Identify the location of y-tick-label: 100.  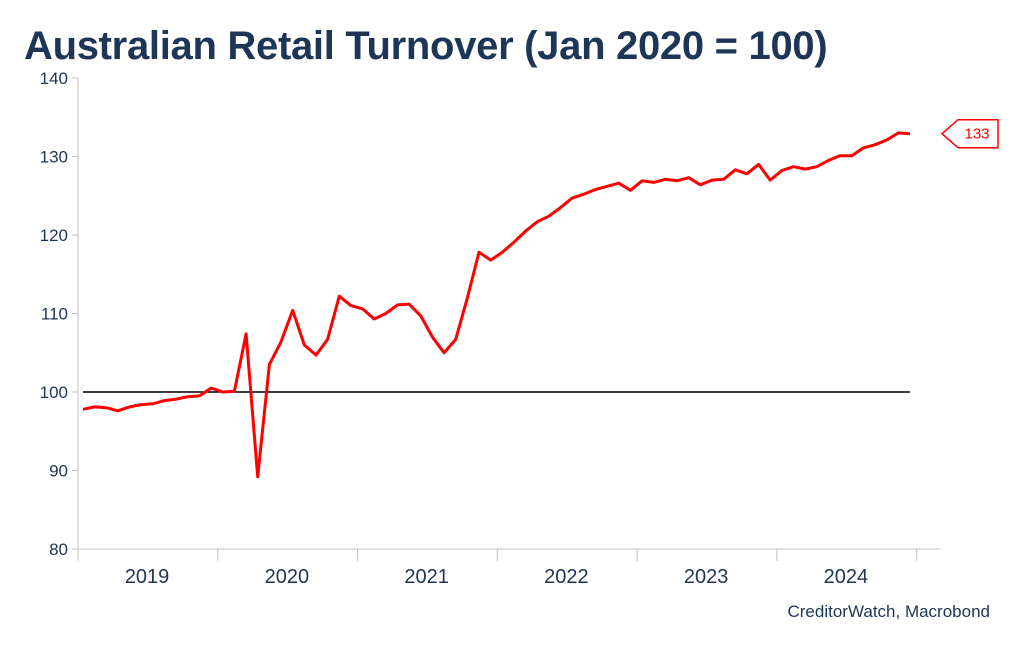
(54, 392).